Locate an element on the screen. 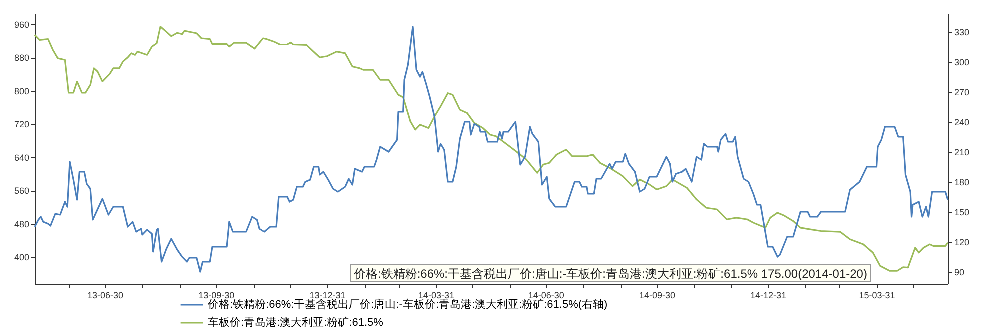  x-tick-label: 14-06-30 is located at coordinates (546, 295).